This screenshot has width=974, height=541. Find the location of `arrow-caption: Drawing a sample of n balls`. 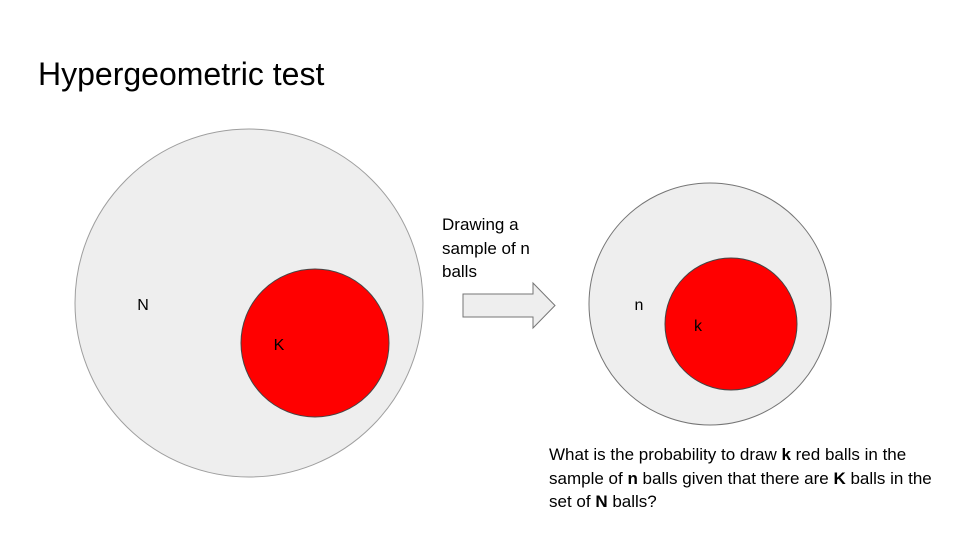

arrow-caption: Drawing a sample of n balls is located at coordinates (486, 248).